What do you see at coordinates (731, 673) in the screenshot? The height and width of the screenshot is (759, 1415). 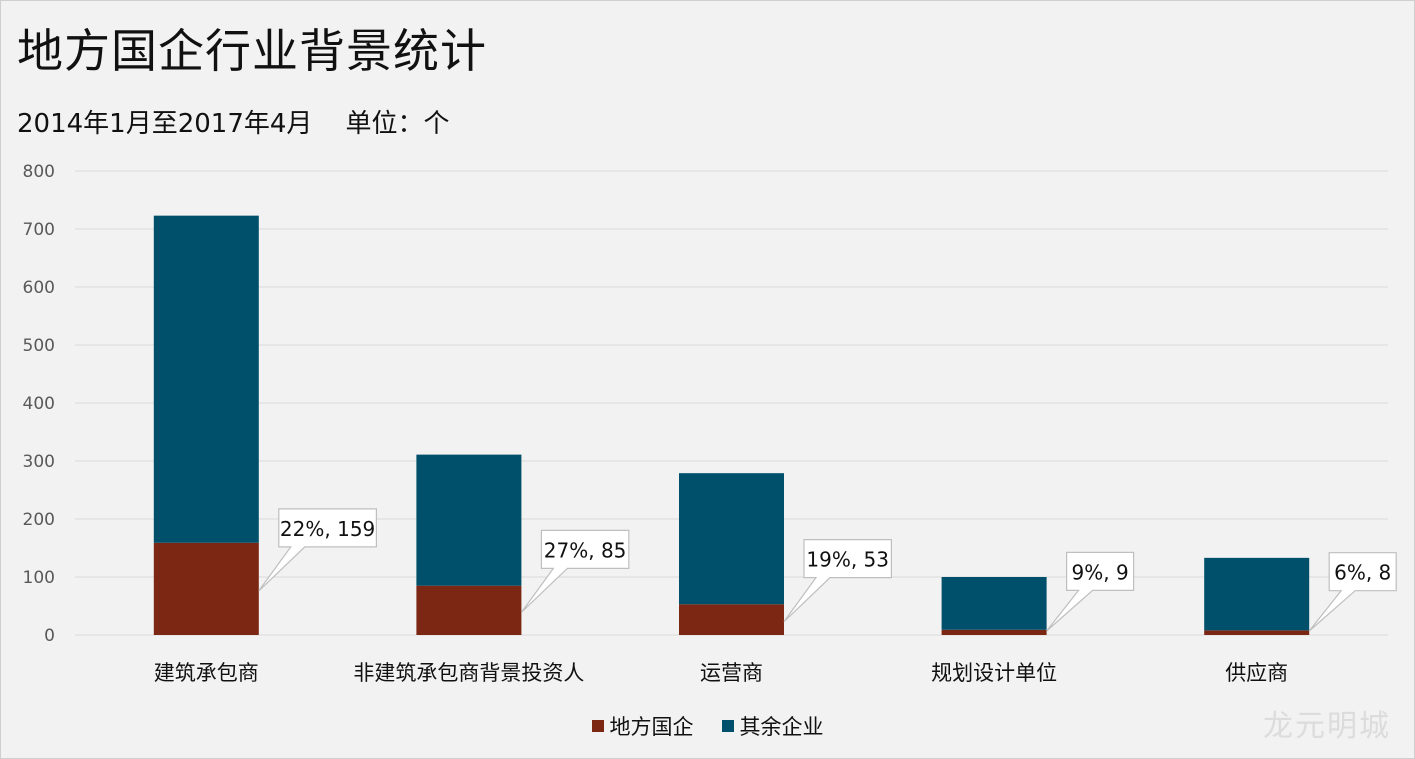 I see `x-tick-label: 运营商` at bounding box center [731, 673].